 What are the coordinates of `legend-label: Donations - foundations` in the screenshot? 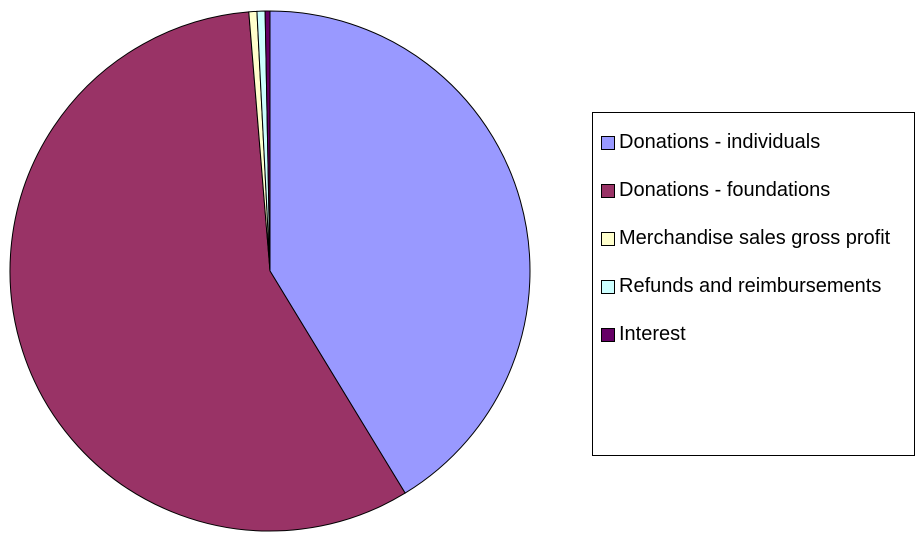 It's located at (725, 190).